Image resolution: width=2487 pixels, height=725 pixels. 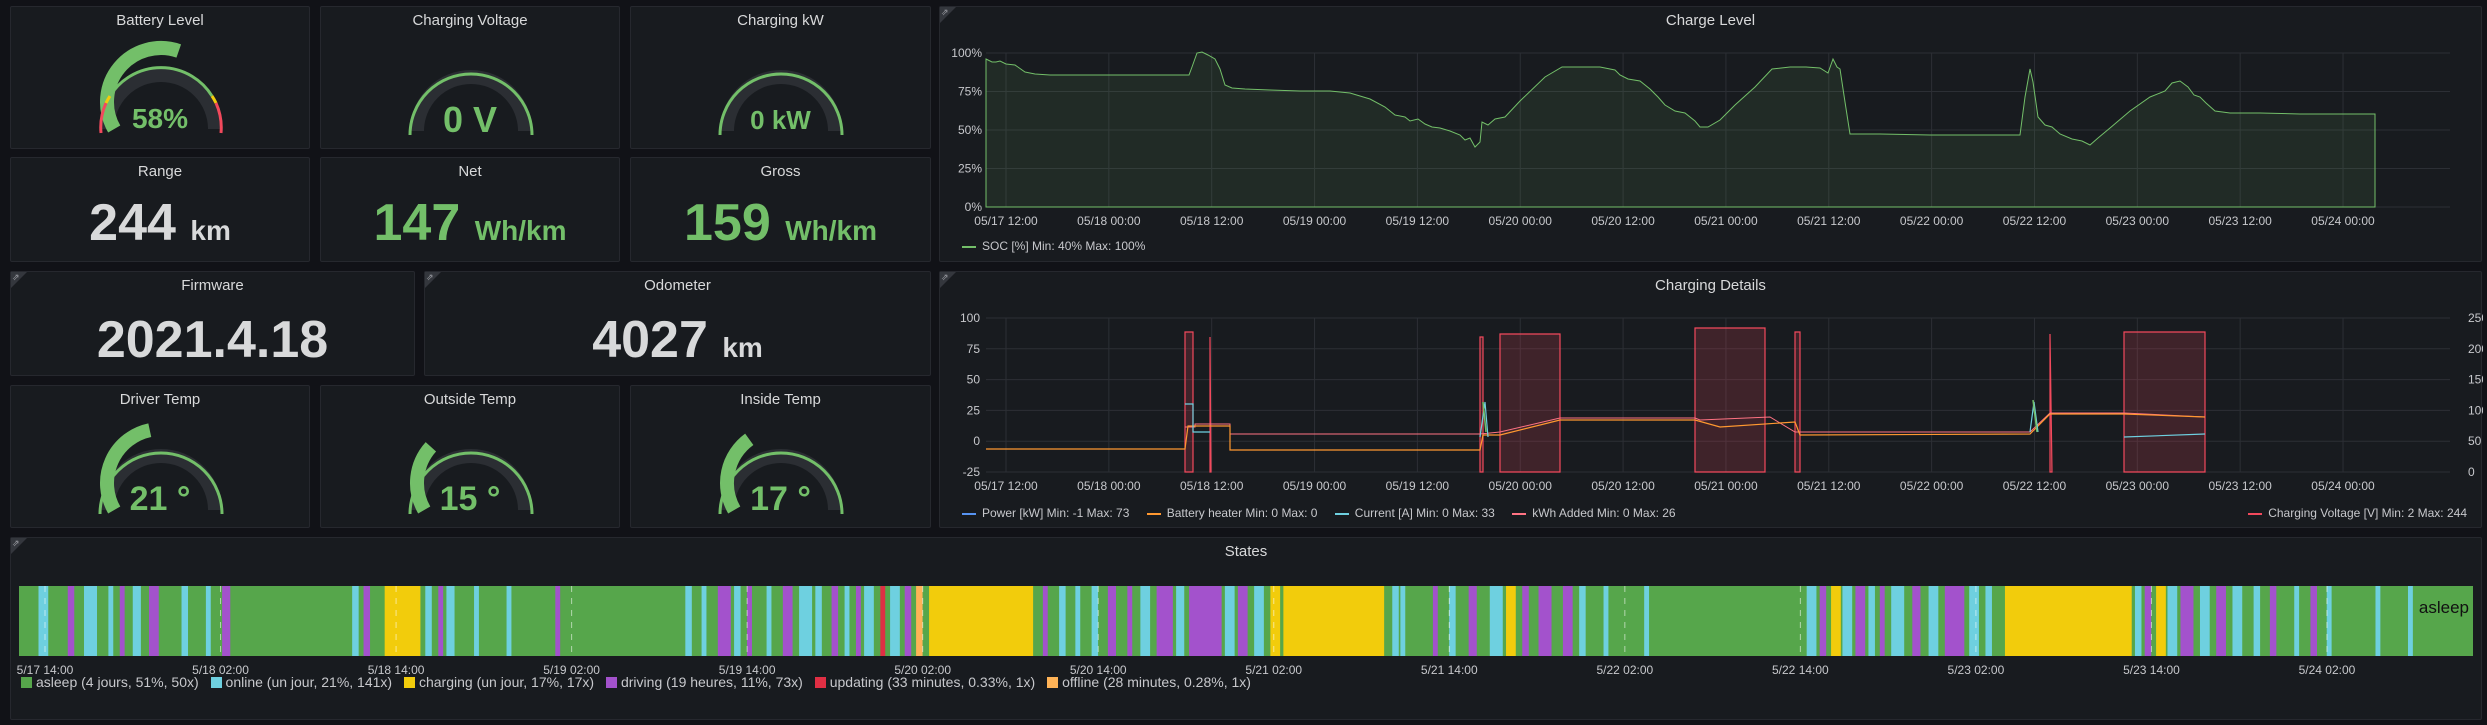 I want to click on legend-driving: driving (19 heures, 11%, 73x), so click(x=704, y=682).